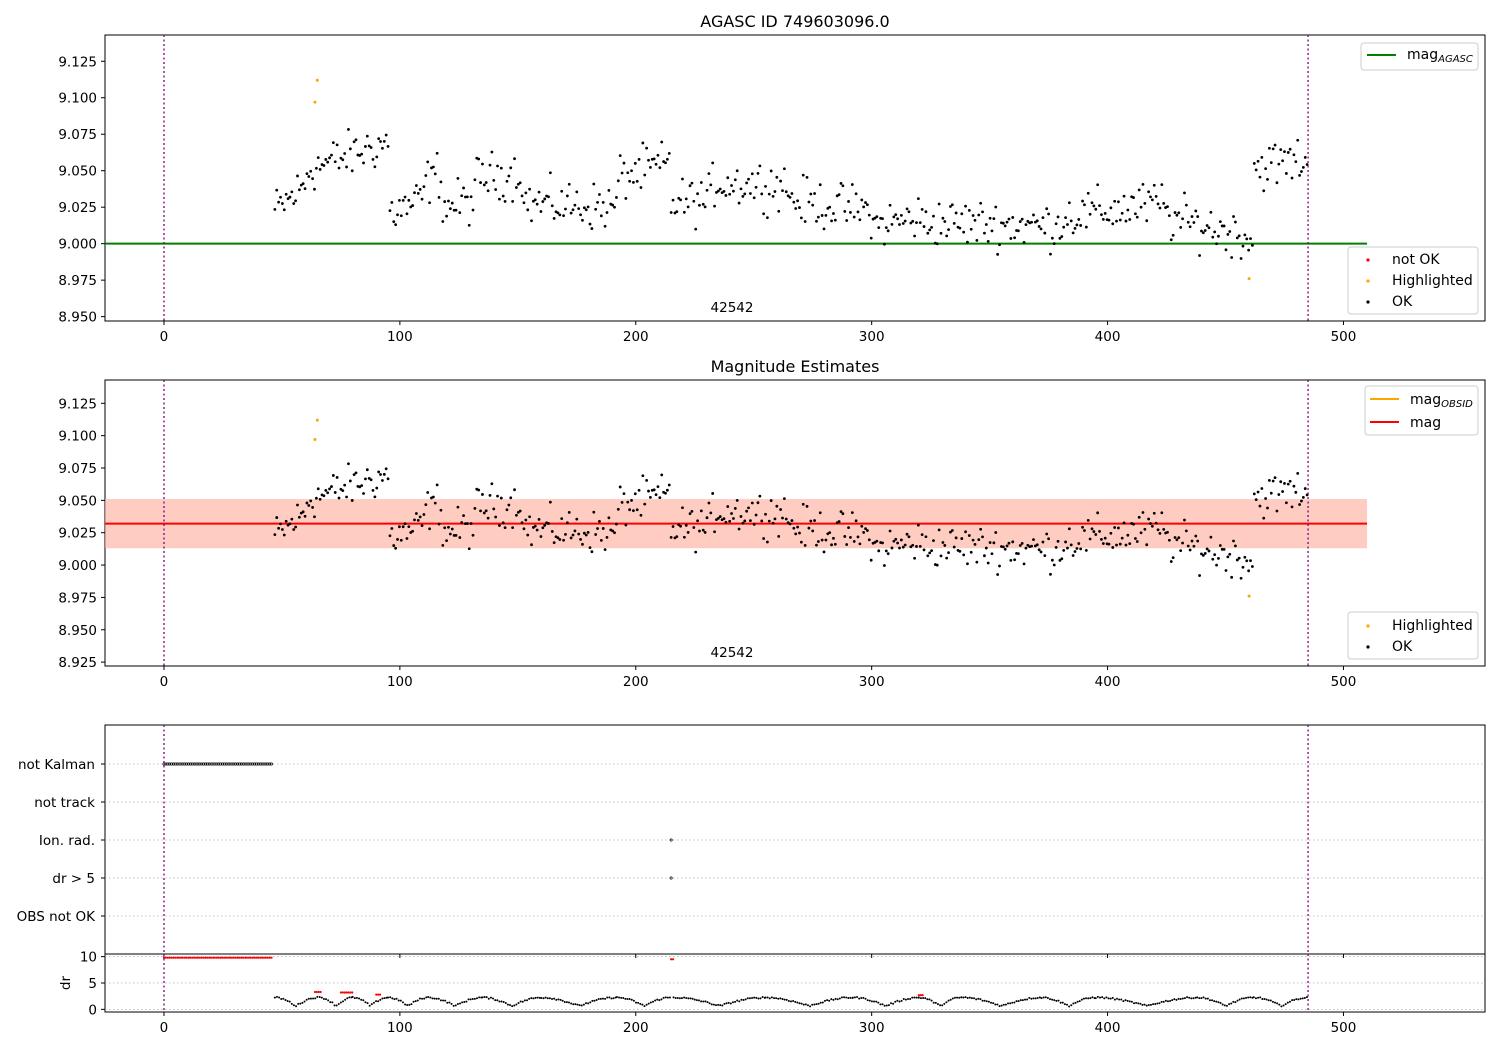  I want to click on agasc-line-legend: magAGASC, so click(1419, 56).